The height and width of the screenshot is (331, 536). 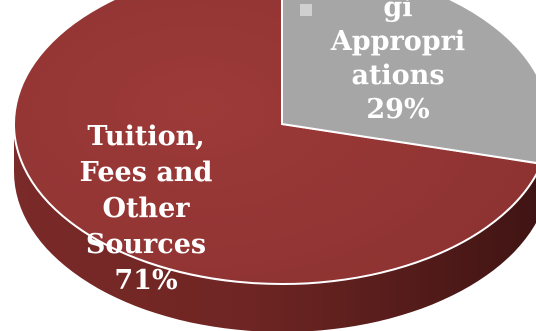 I want to click on slice-label-line: 71%, so click(x=145, y=280).